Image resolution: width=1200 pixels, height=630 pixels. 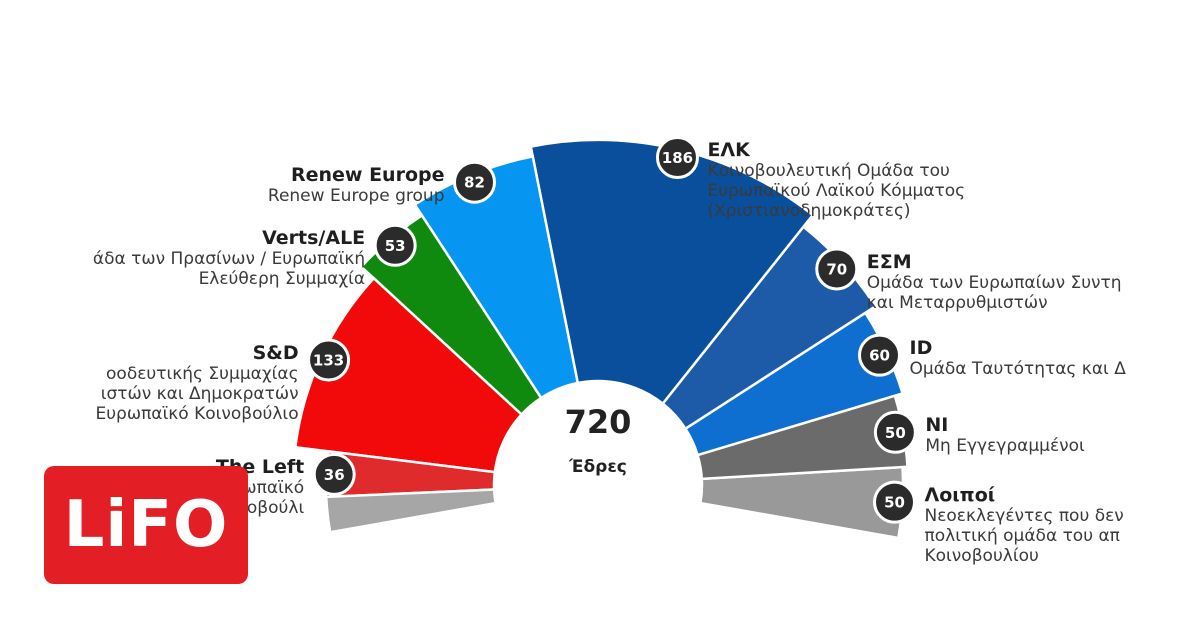 I want to click on seat-count-label: 60, so click(x=879, y=356).